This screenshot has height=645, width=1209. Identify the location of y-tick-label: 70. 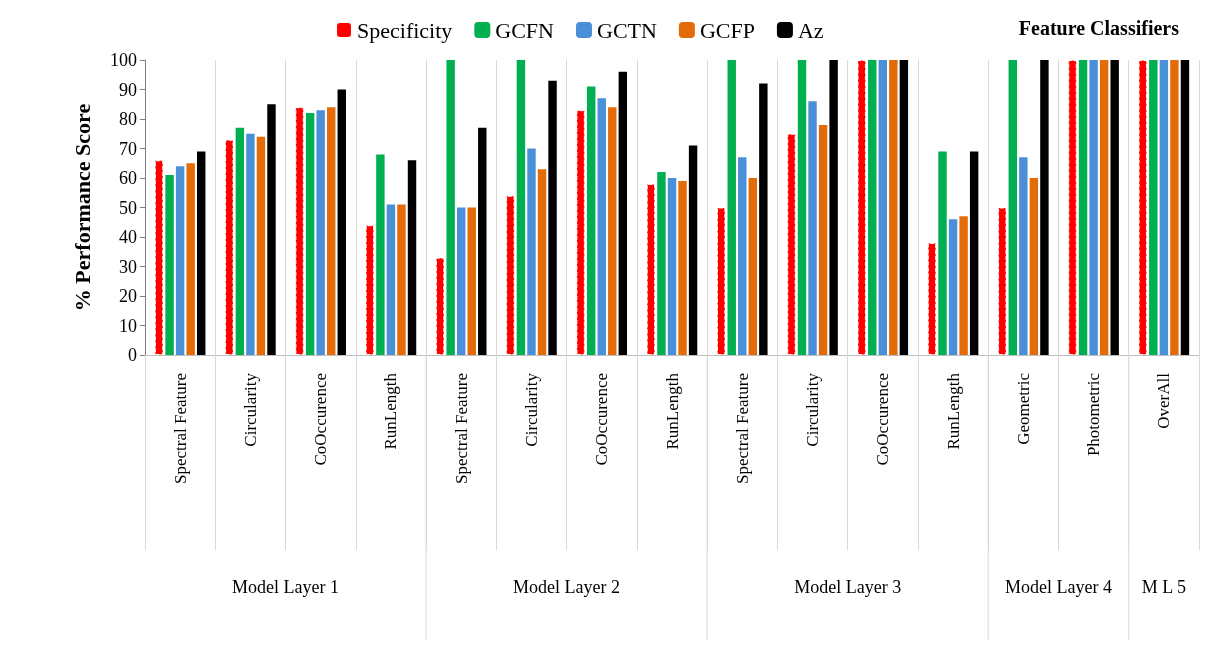
(128, 148).